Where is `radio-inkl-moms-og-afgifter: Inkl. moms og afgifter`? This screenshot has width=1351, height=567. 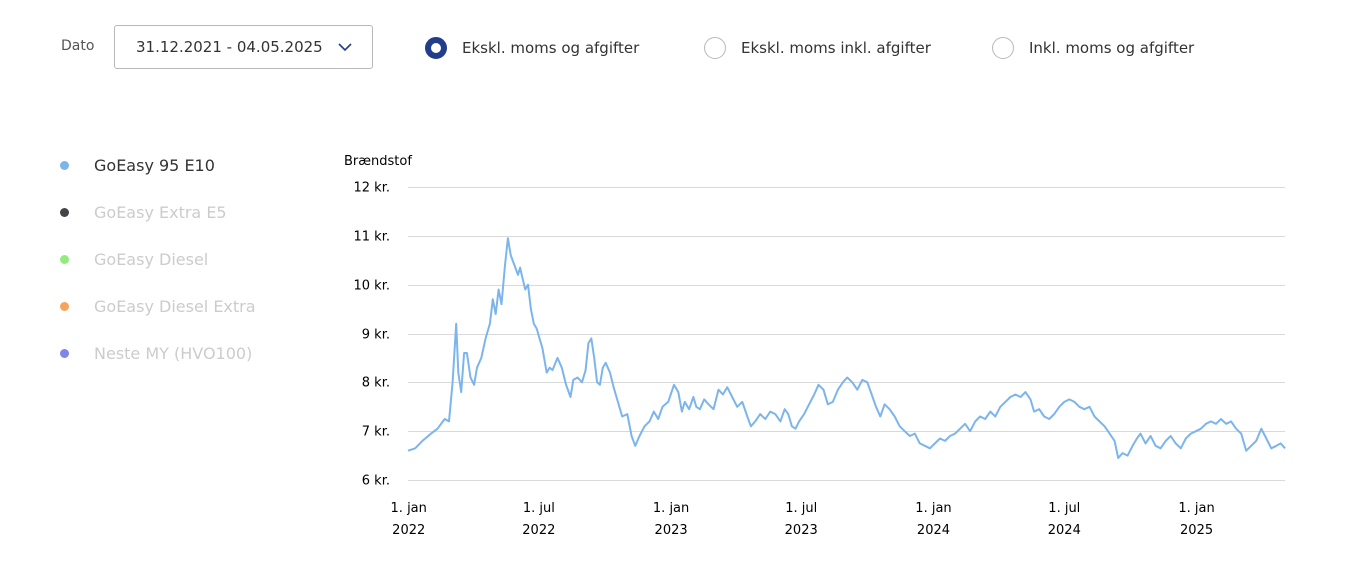 radio-inkl-moms-og-afgifter: Inkl. moms og afgifter is located at coordinates (1093, 48).